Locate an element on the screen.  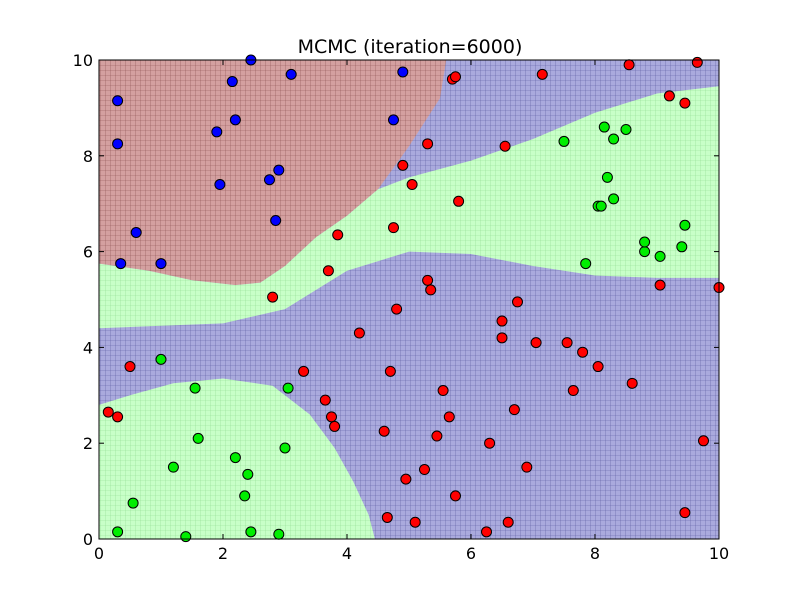
y-tick-label-0: 0 is located at coordinates (88, 539).